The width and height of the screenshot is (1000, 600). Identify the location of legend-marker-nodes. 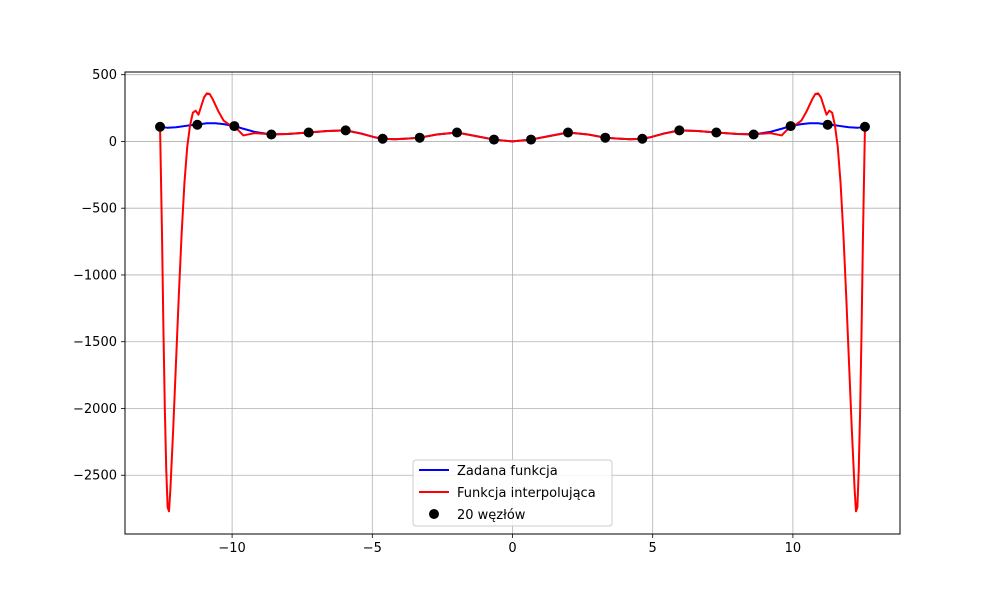
(434, 514).